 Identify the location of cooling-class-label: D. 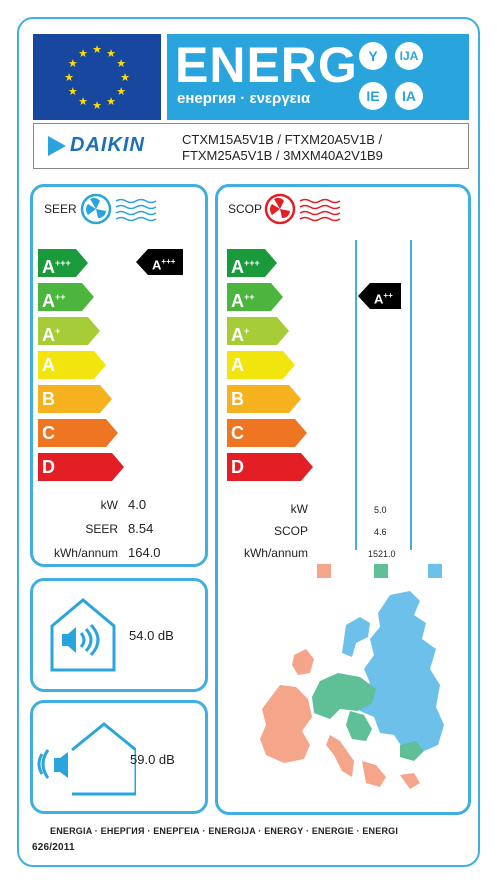
(75, 467).